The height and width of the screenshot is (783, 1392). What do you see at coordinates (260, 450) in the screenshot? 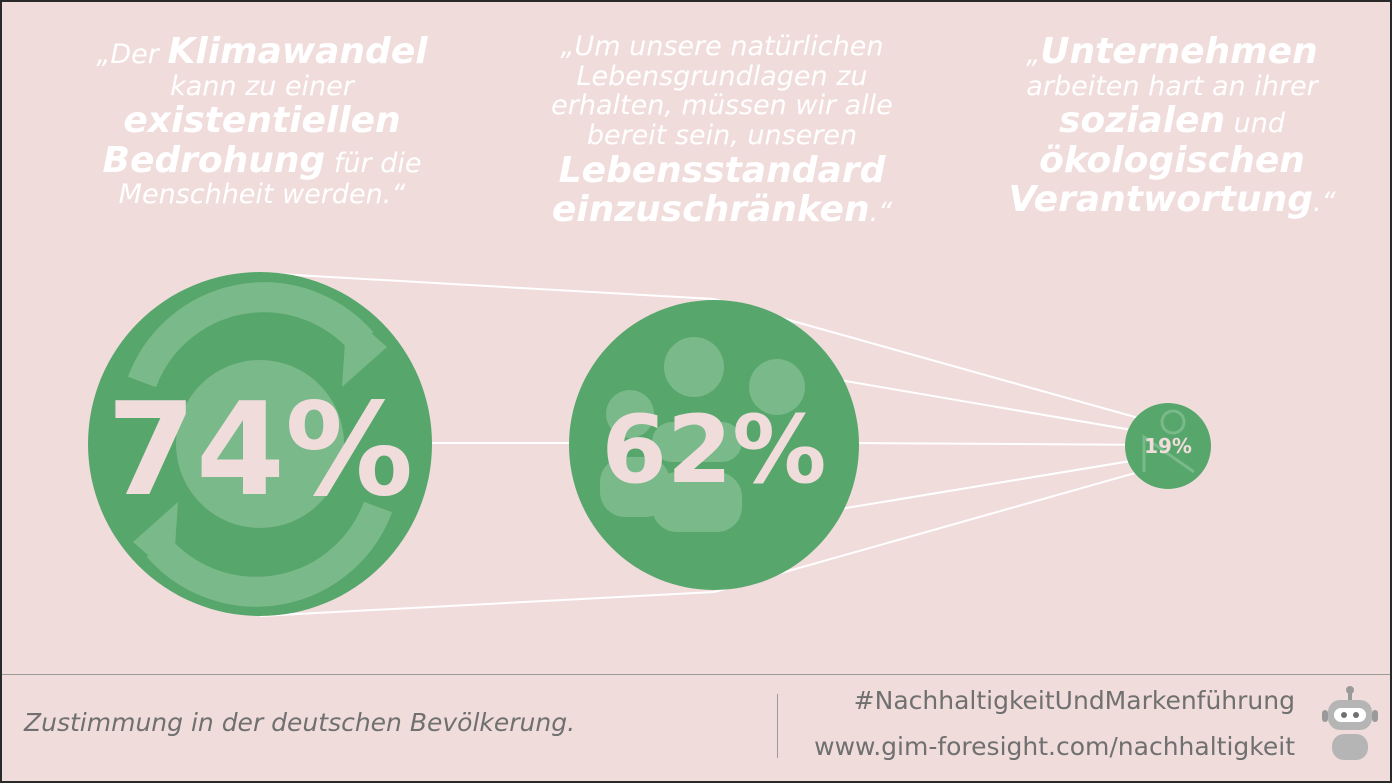
I see `stat-value: 74%` at bounding box center [260, 450].